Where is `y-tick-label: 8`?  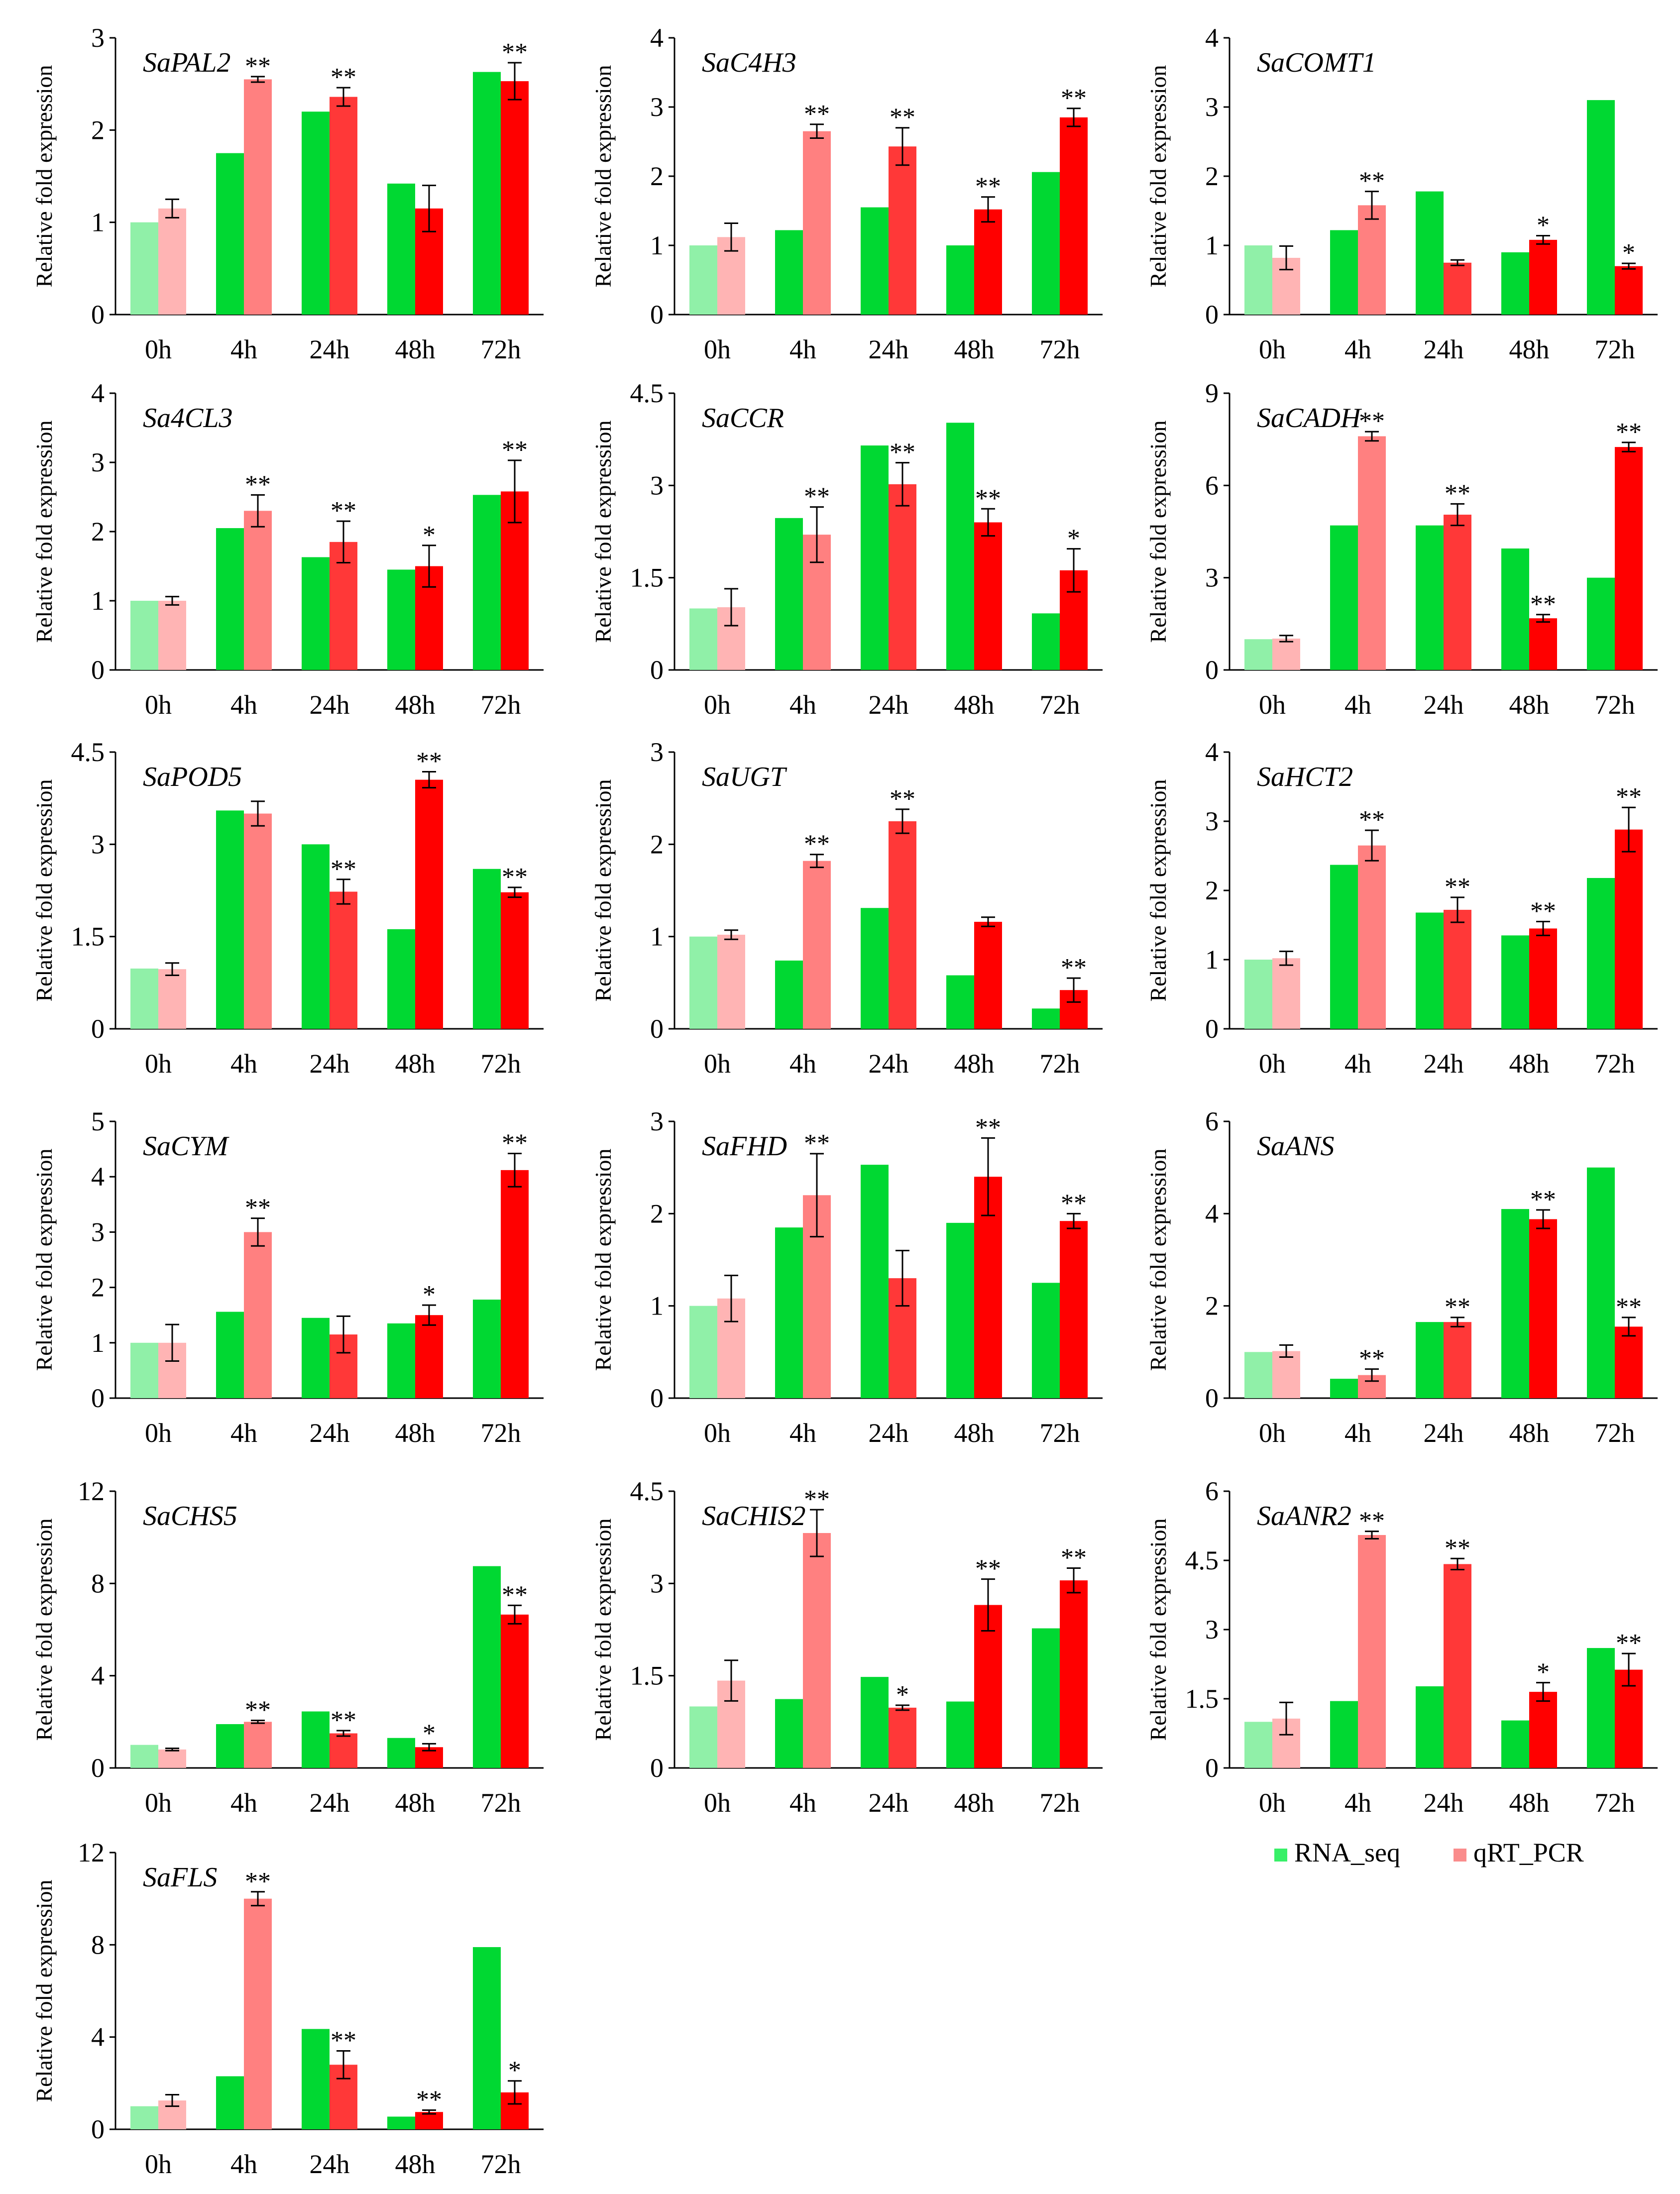
y-tick-label: 8 is located at coordinates (98, 1945).